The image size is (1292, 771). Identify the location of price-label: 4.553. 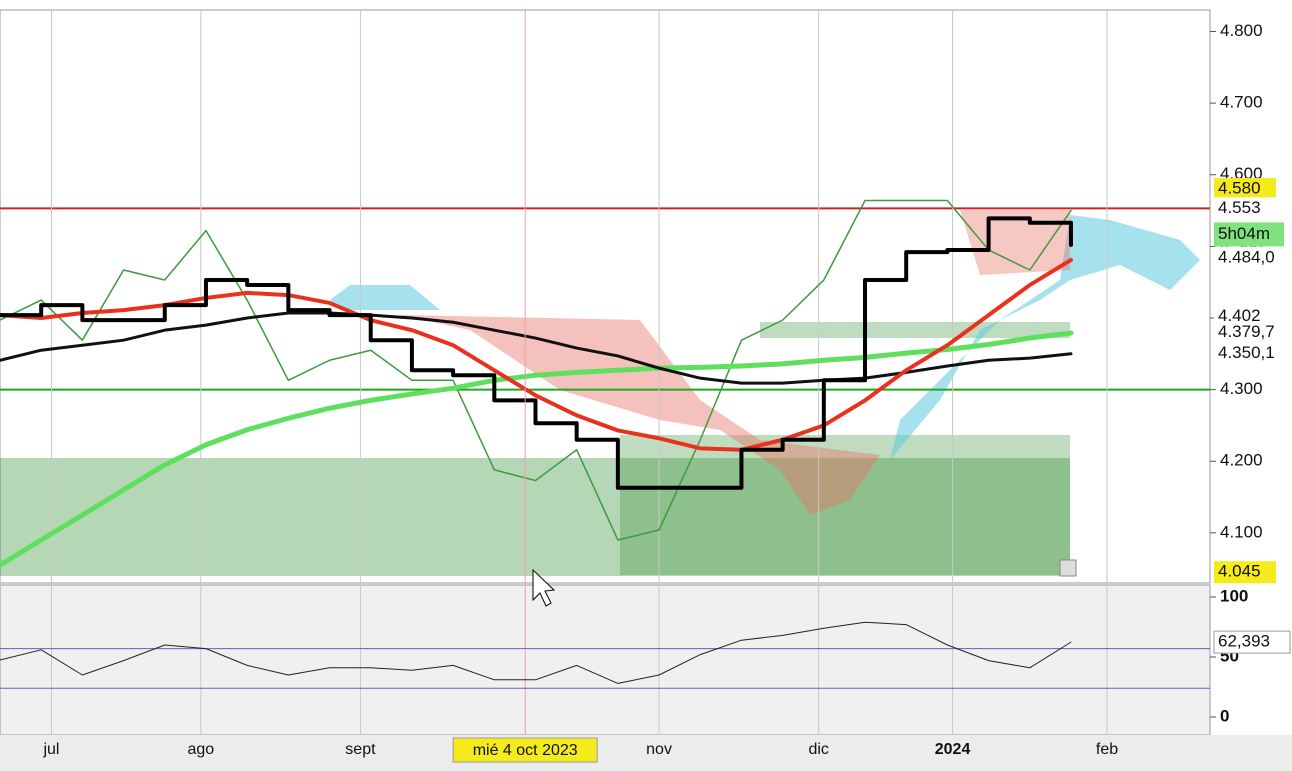
(1239, 207).